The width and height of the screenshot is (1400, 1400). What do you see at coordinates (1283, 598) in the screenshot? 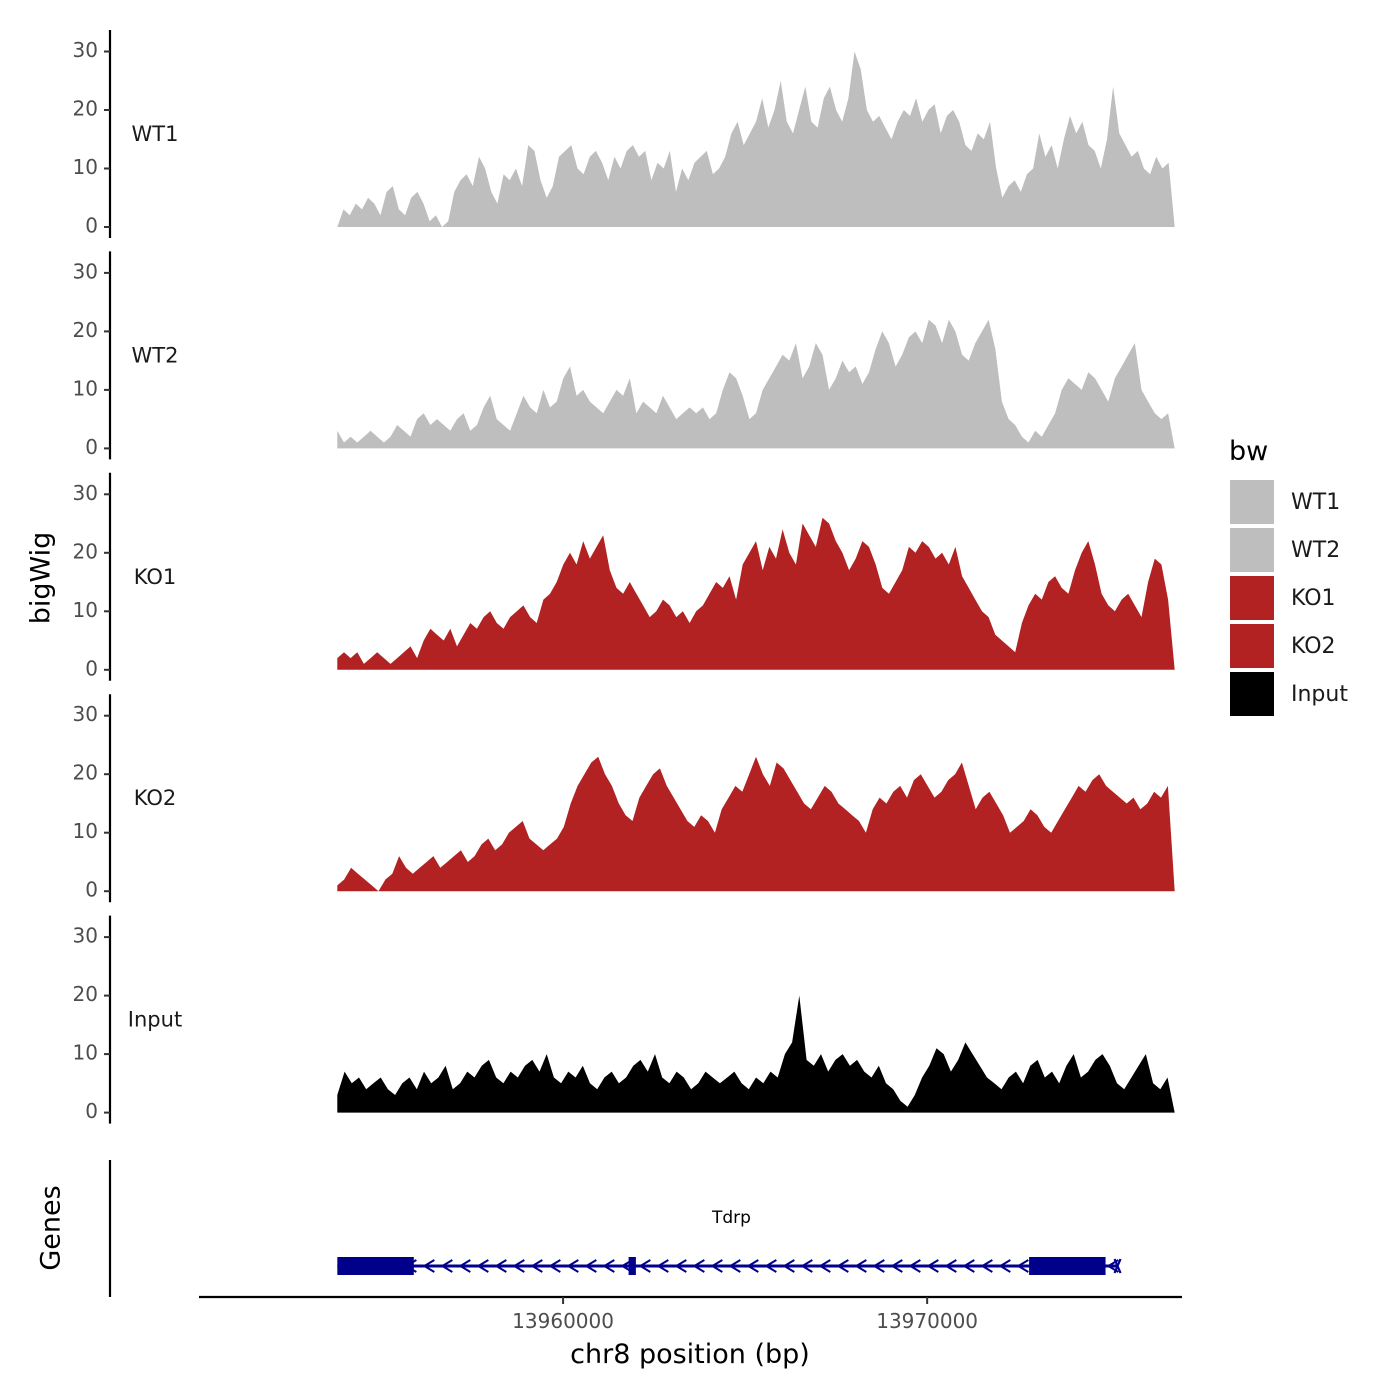
I see `legend-item-ko1: KO1` at bounding box center [1283, 598].